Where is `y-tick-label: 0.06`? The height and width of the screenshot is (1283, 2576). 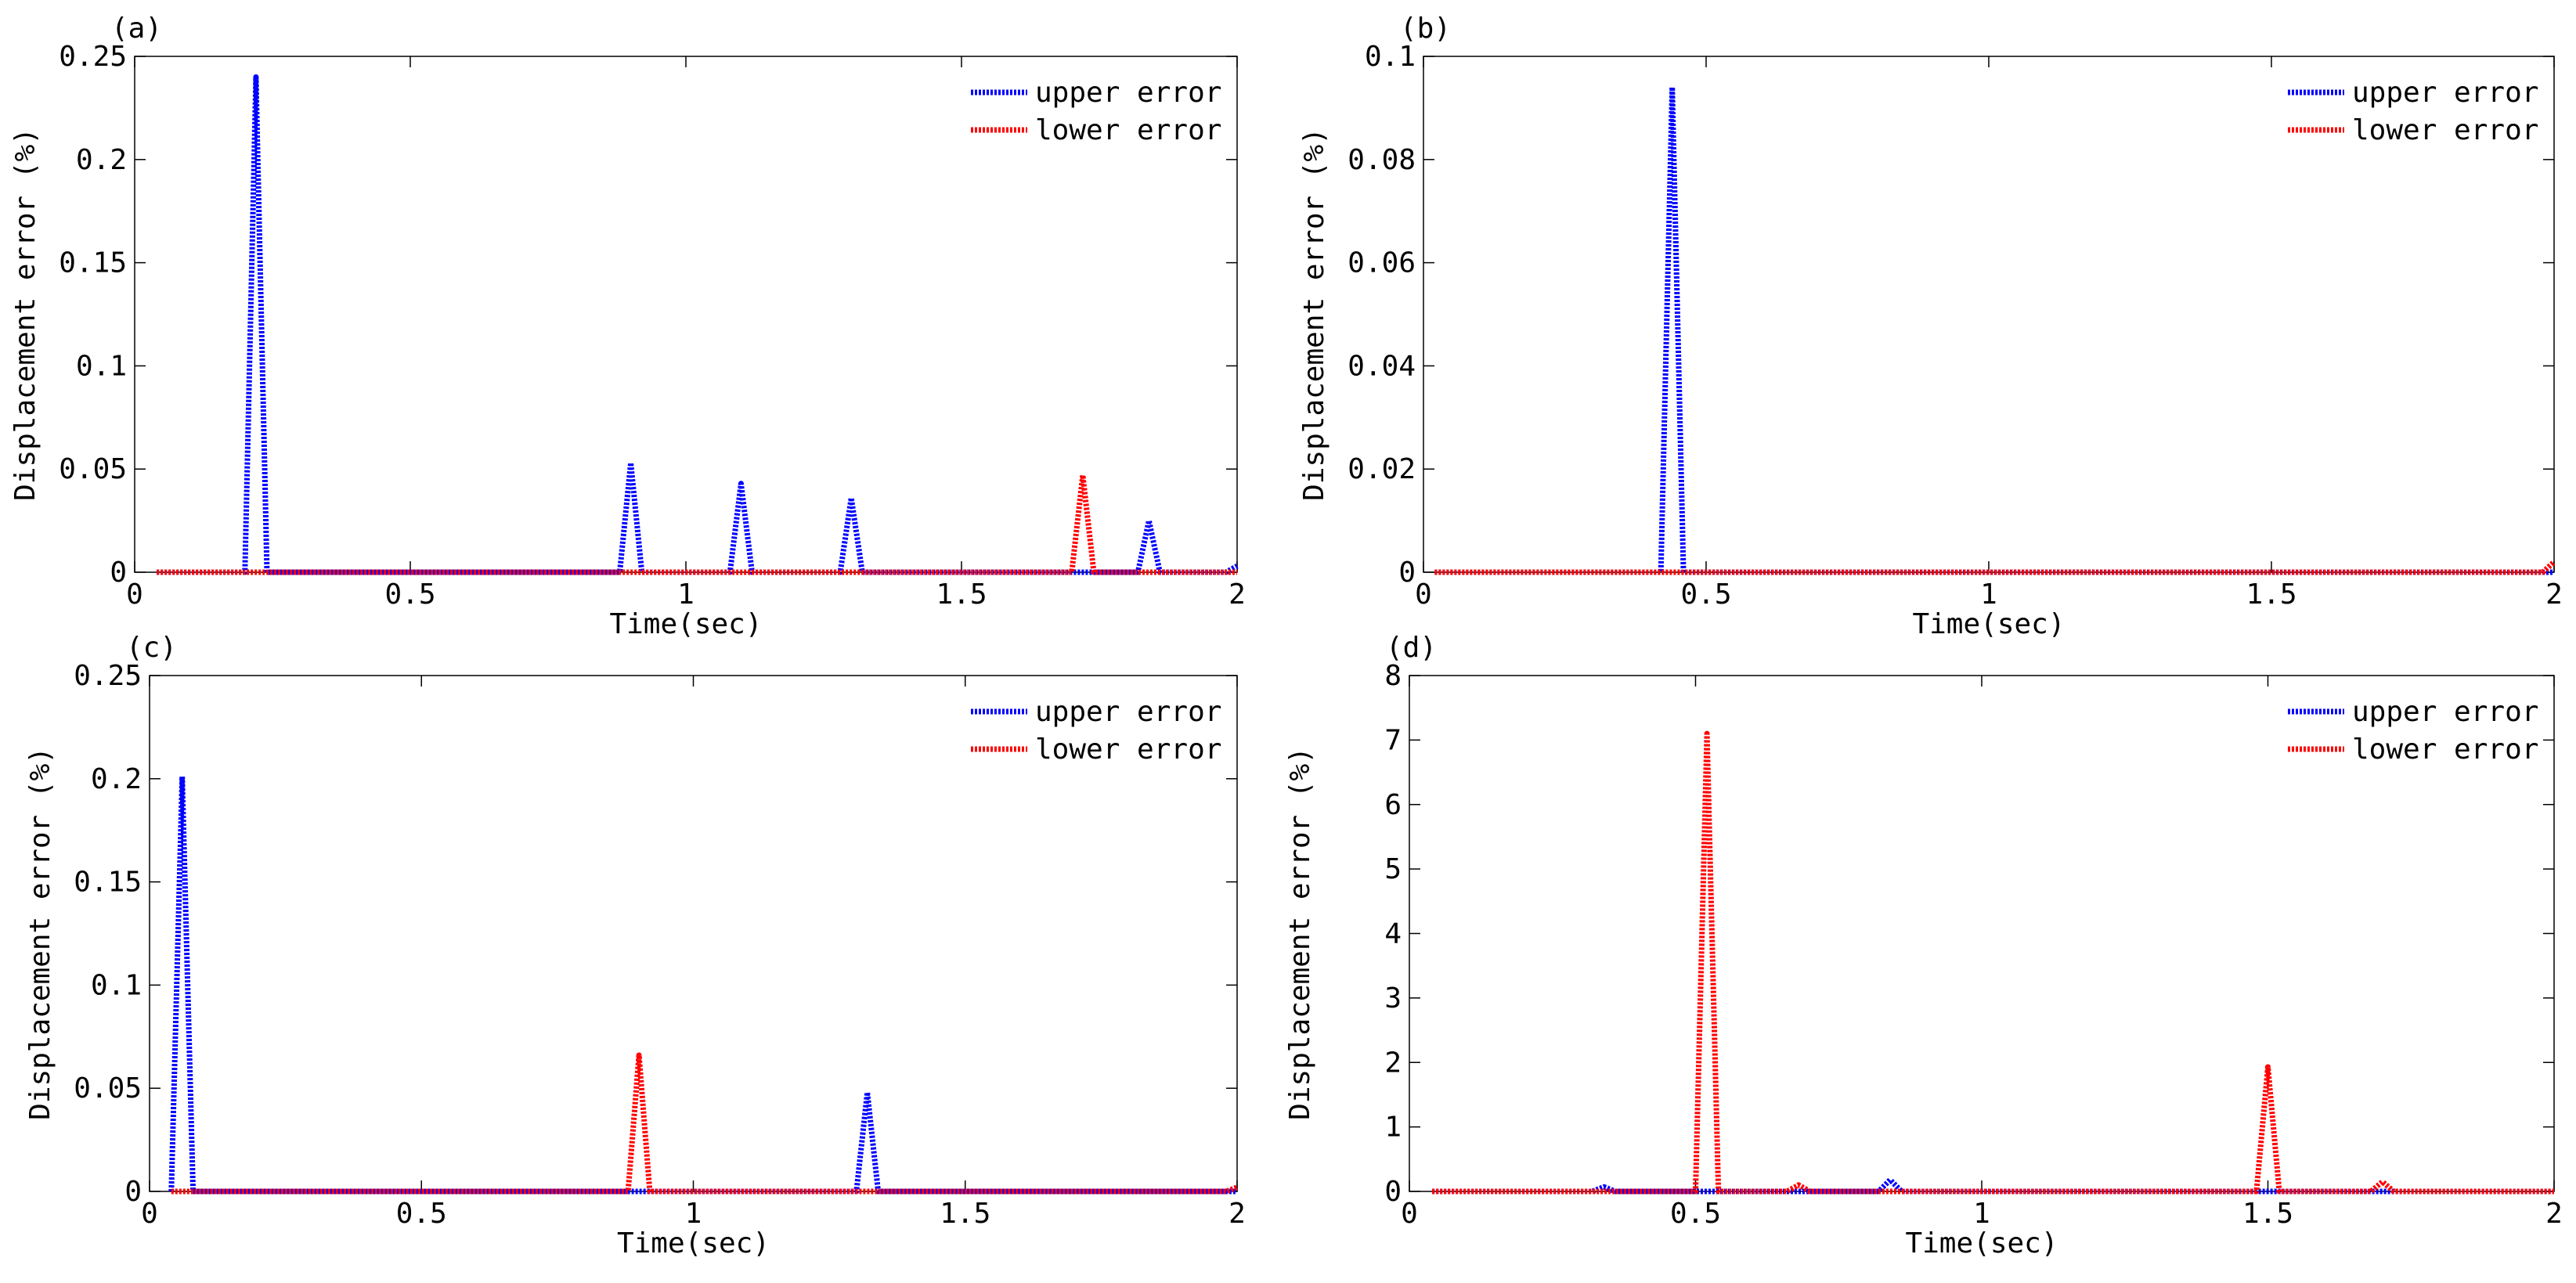
y-tick-label: 0.06 is located at coordinates (1382, 263).